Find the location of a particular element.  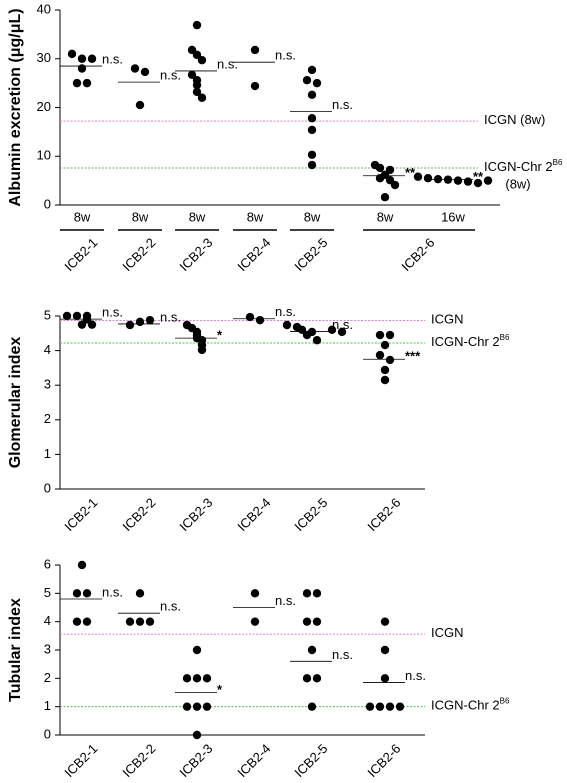

y-tick-label: 4 is located at coordinates (47, 620).